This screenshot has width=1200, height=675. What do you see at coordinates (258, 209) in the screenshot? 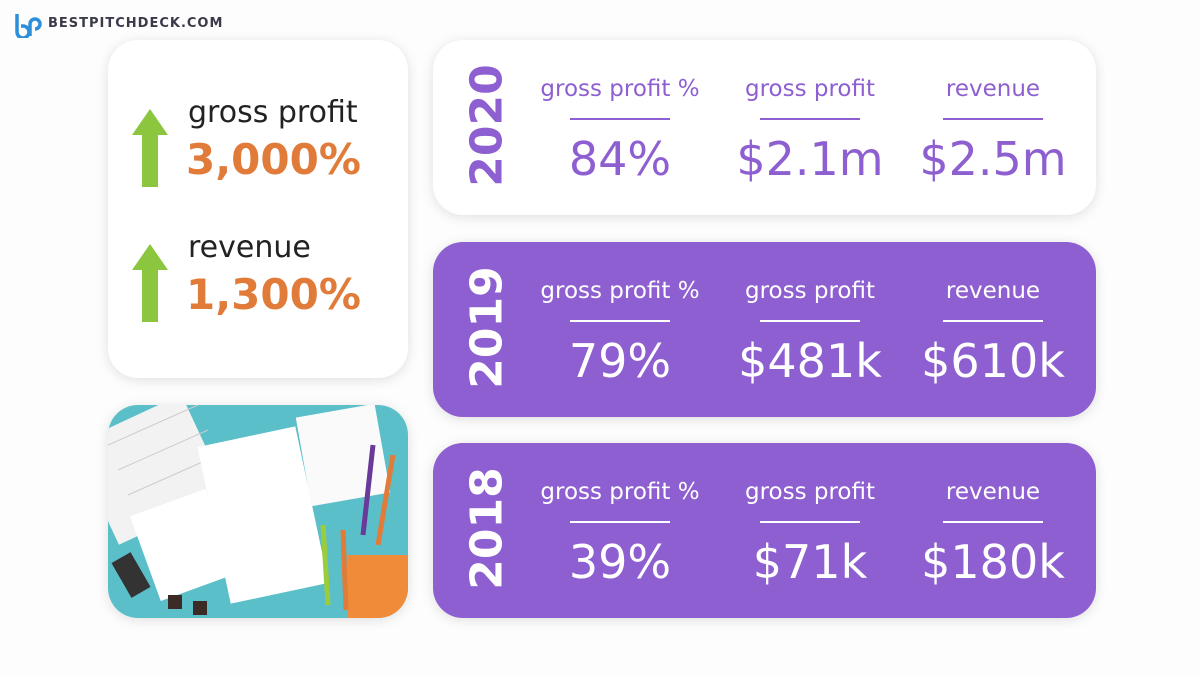
I see `highlights-card` at bounding box center [258, 209].